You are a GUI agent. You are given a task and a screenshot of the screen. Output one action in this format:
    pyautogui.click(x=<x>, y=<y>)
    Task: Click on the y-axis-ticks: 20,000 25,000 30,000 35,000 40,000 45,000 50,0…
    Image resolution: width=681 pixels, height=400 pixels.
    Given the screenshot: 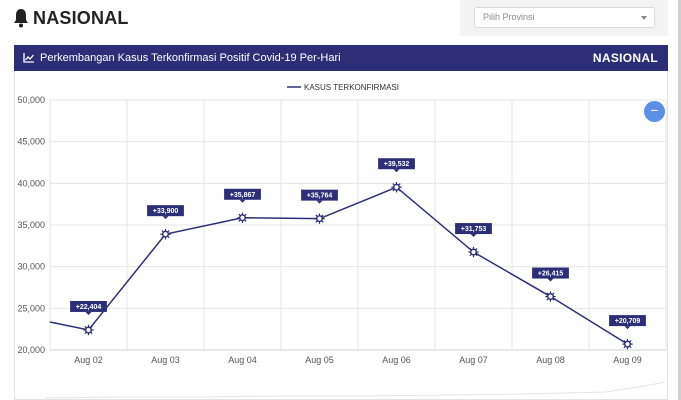 What is the action you would take?
    pyautogui.click(x=31, y=225)
    